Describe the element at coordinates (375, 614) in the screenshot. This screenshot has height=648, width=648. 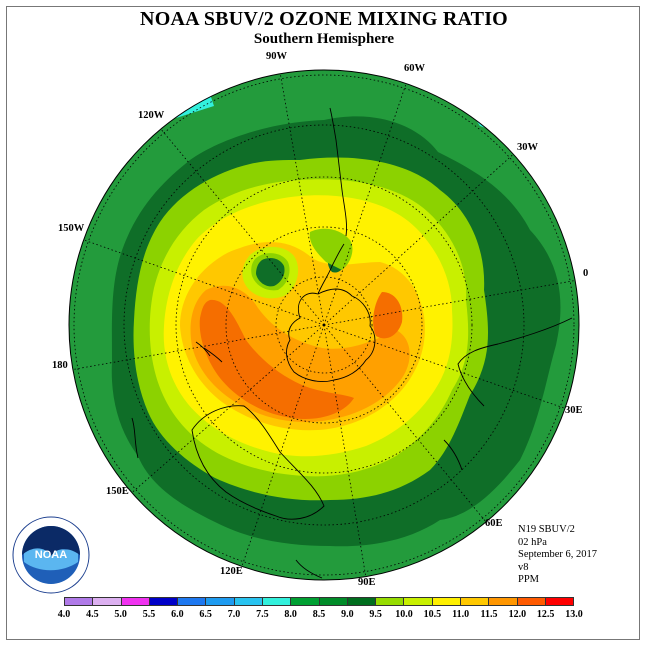
I see `colorbar-tick-label: 9.5` at that location.